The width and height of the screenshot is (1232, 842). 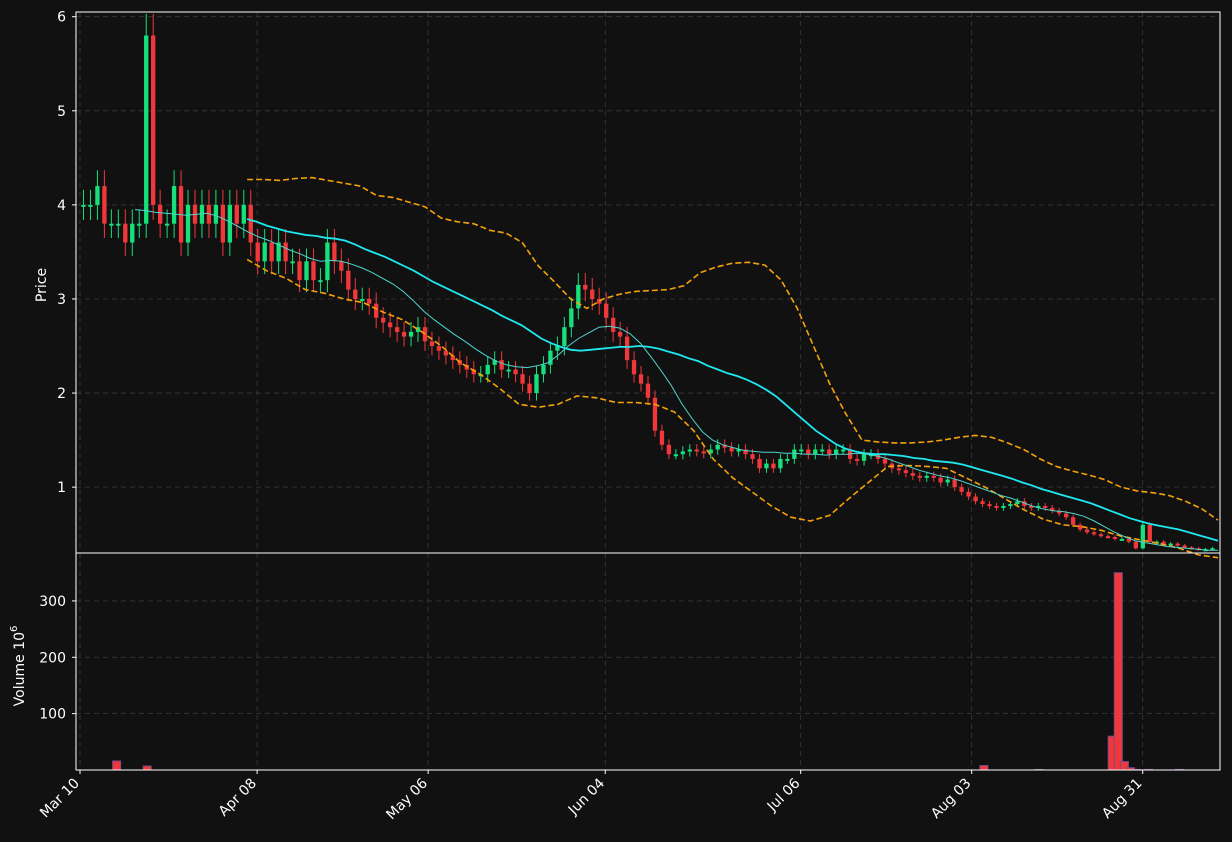 What do you see at coordinates (57, 658) in the screenshot?
I see `volume-y-ticks: 100 200 300` at bounding box center [57, 658].